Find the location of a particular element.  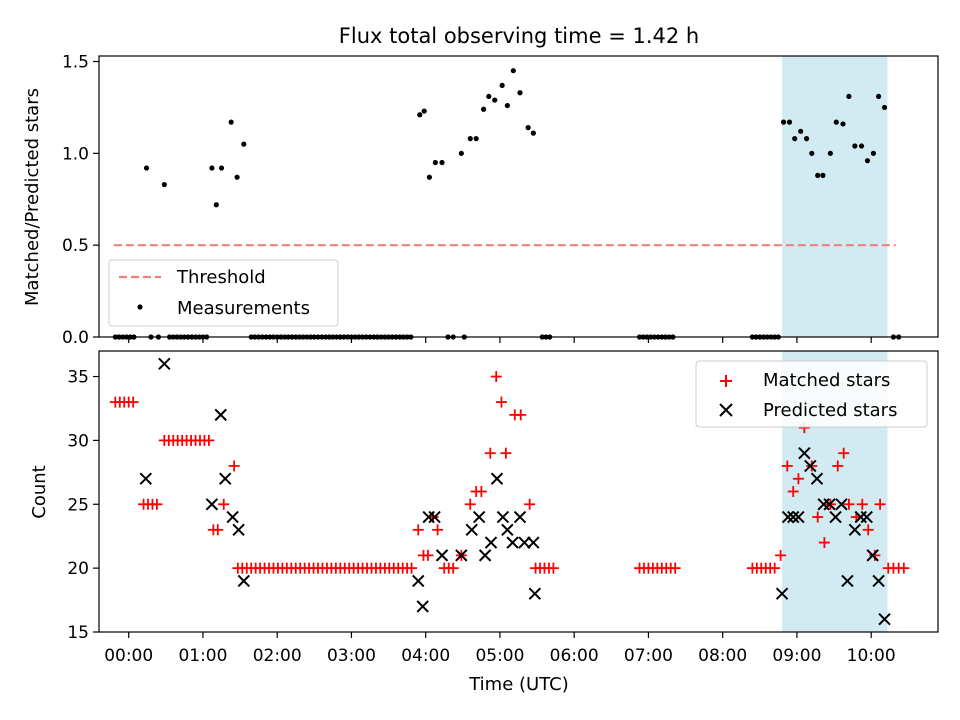

matched-legend-label: Matched stars is located at coordinates (826, 380).